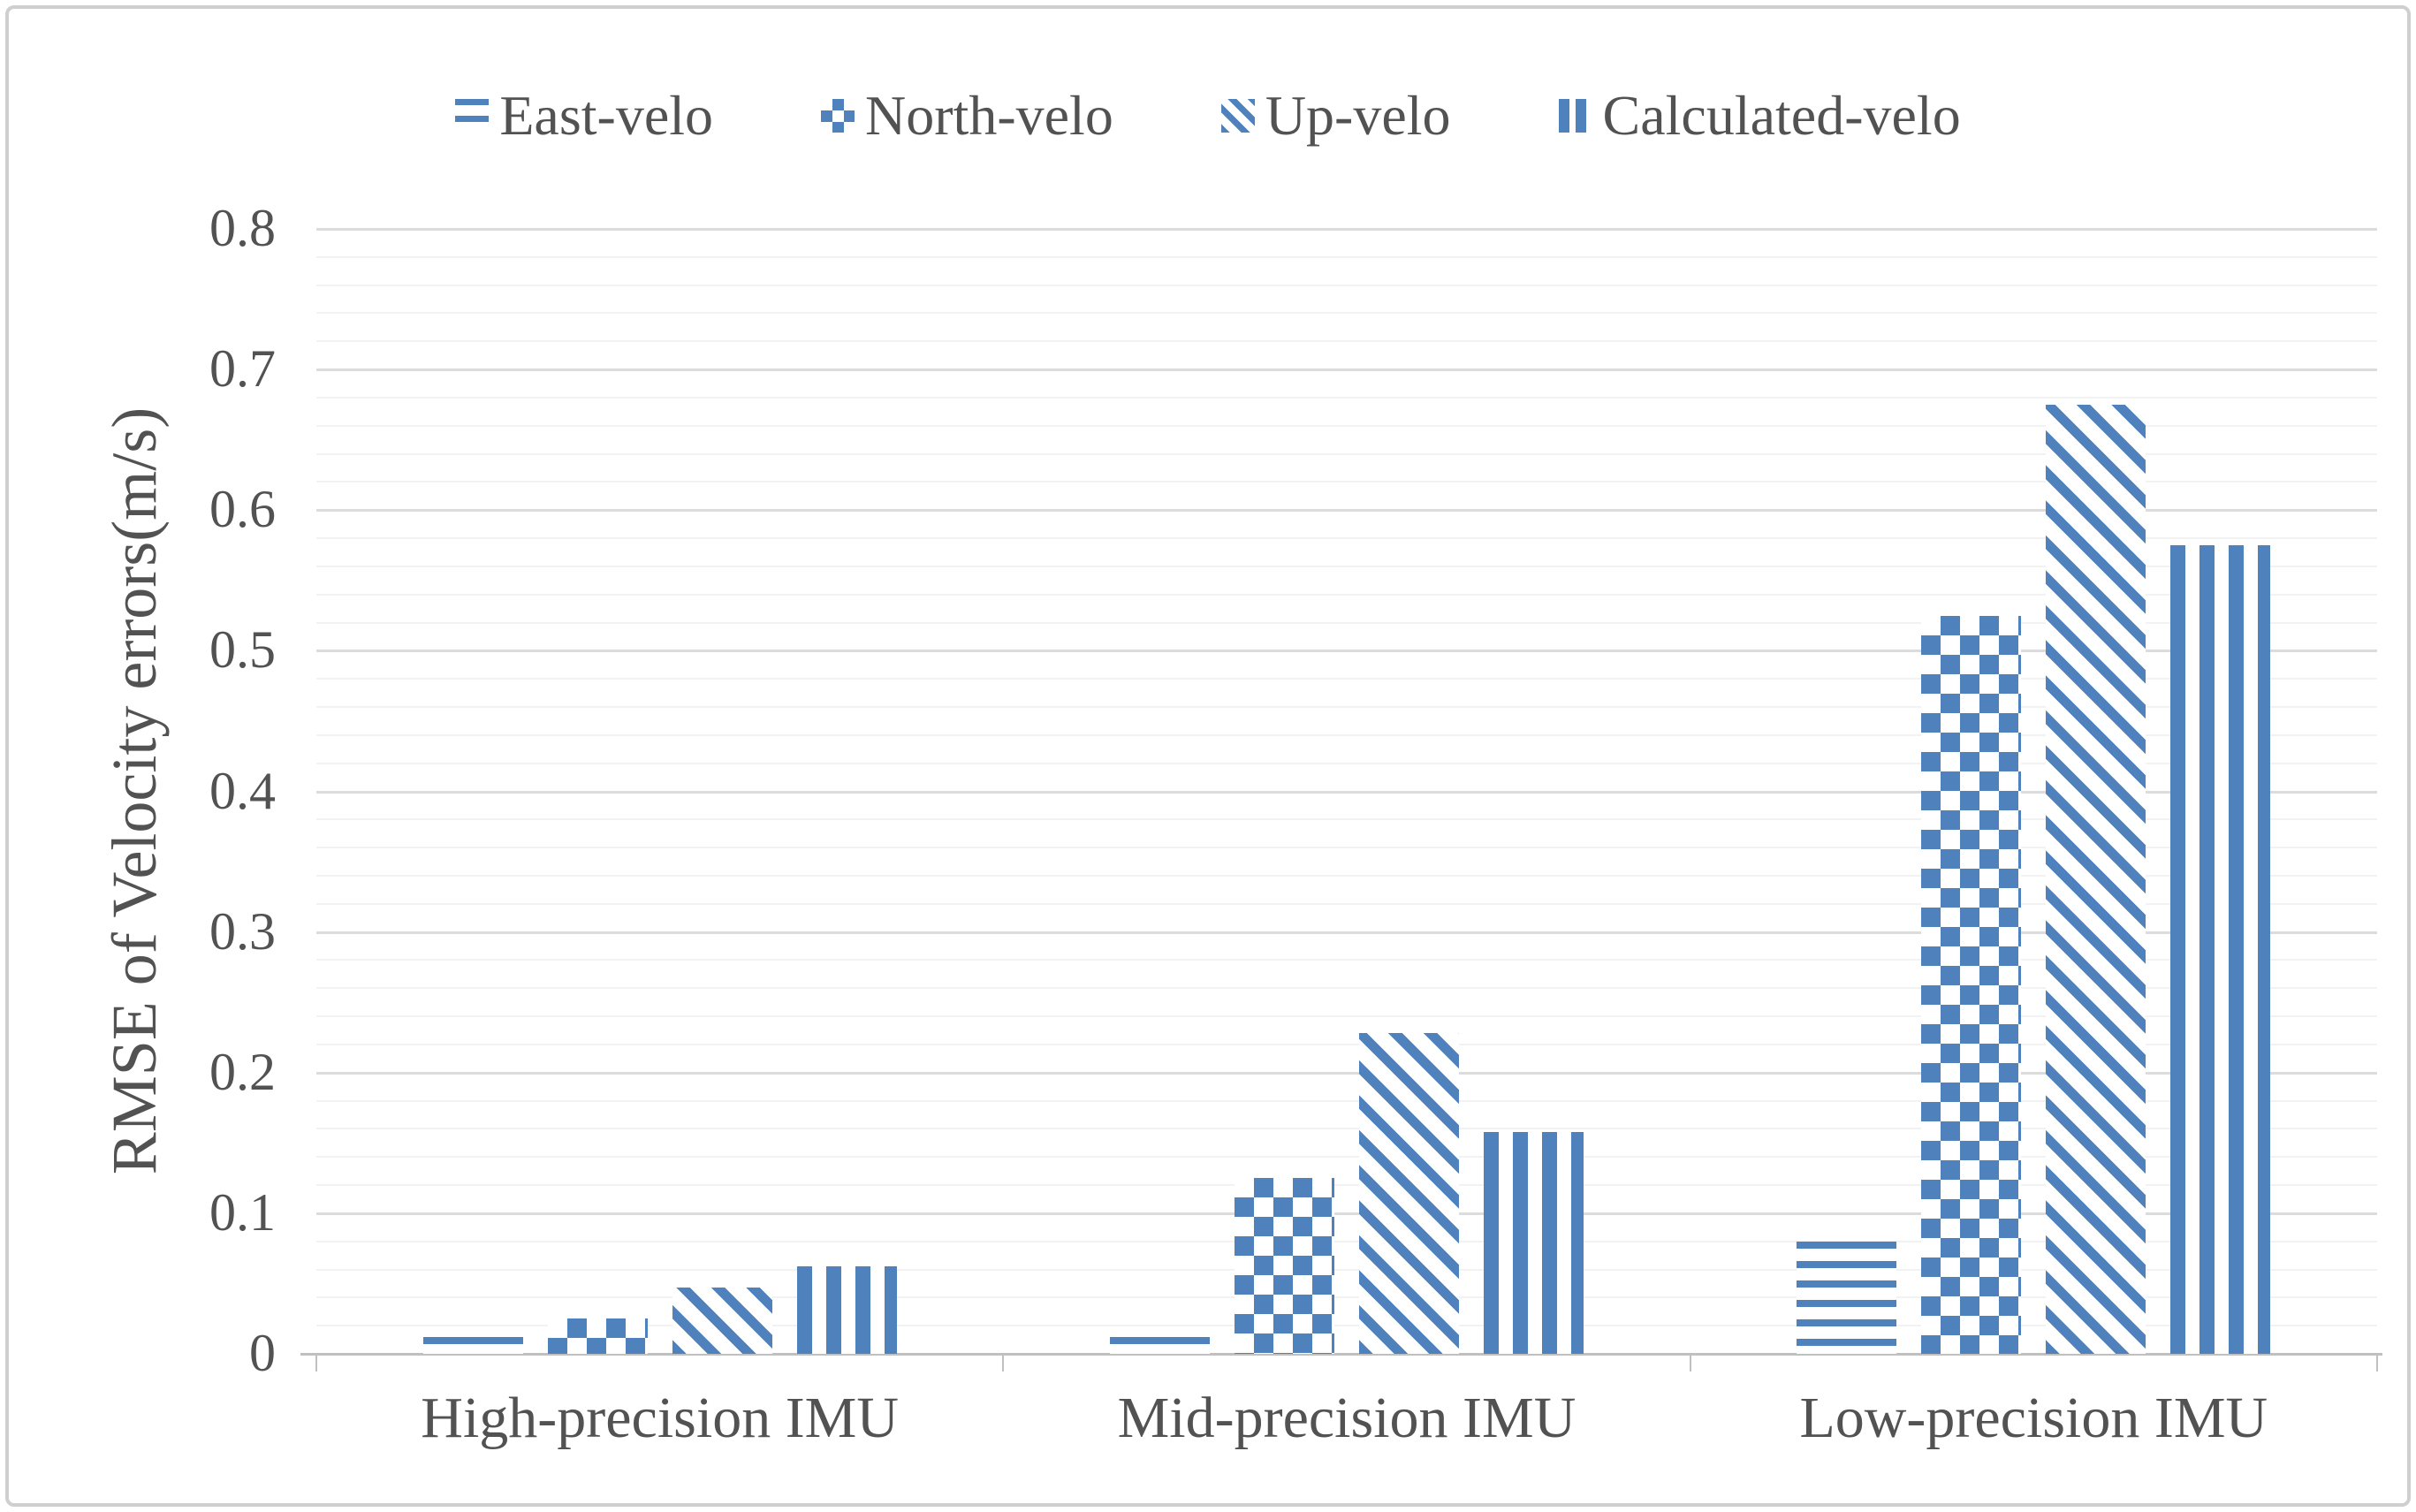 This screenshot has width=2416, height=1512. What do you see at coordinates (1782, 115) in the screenshot?
I see `legend-label: Calculated-velo` at bounding box center [1782, 115].